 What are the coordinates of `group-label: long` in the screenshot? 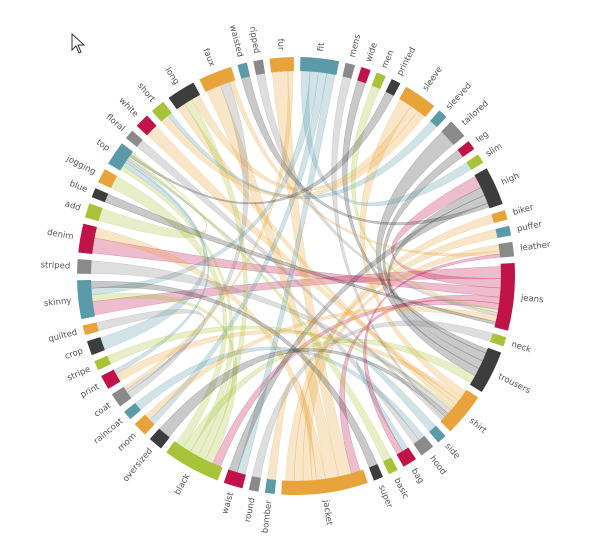 It's located at (172, 76).